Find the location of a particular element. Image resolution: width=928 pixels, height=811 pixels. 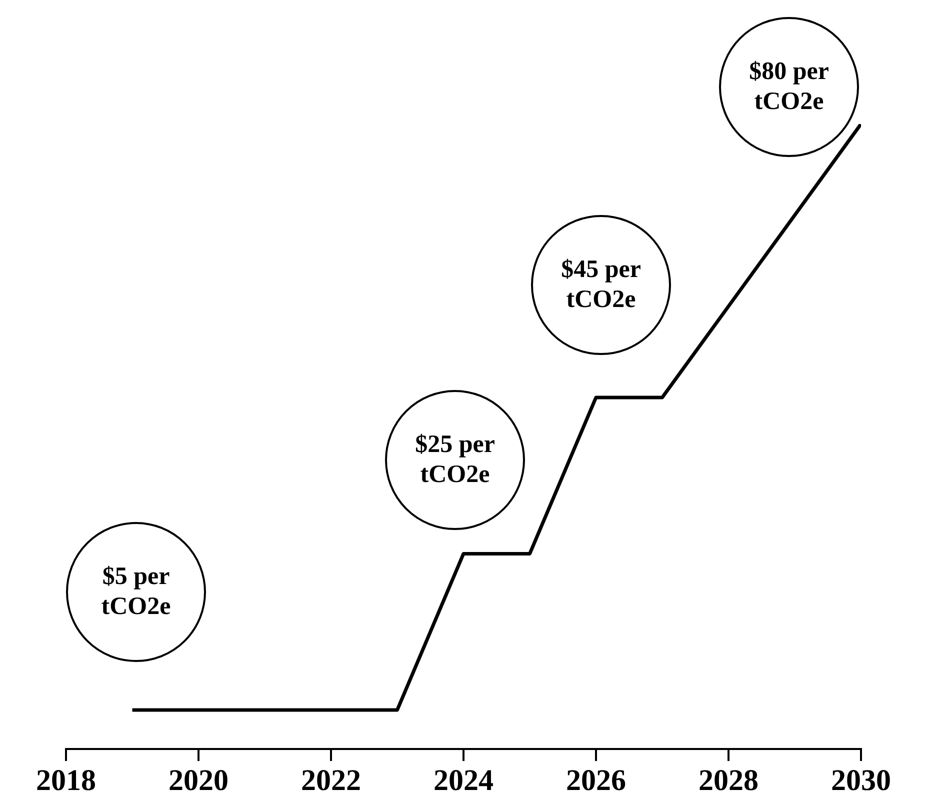

circle-badge: $45 per tCO2e is located at coordinates (601, 285).